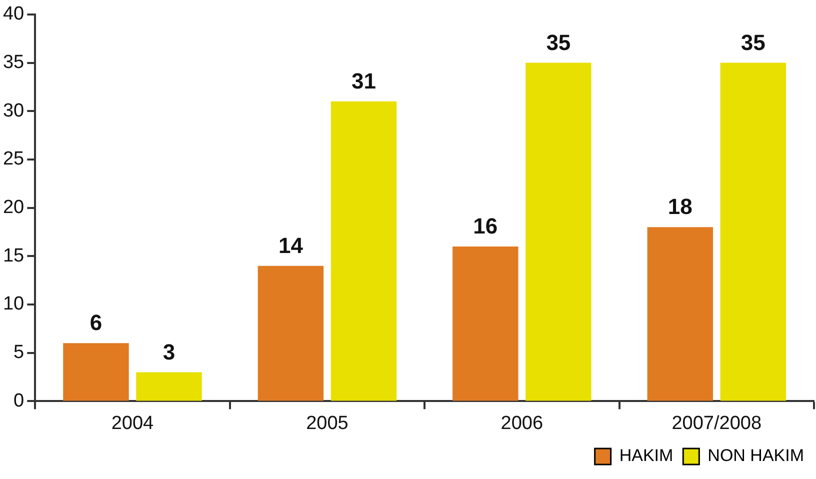 The height and width of the screenshot is (479, 816). I want to click on data-label: 6, so click(96, 323).